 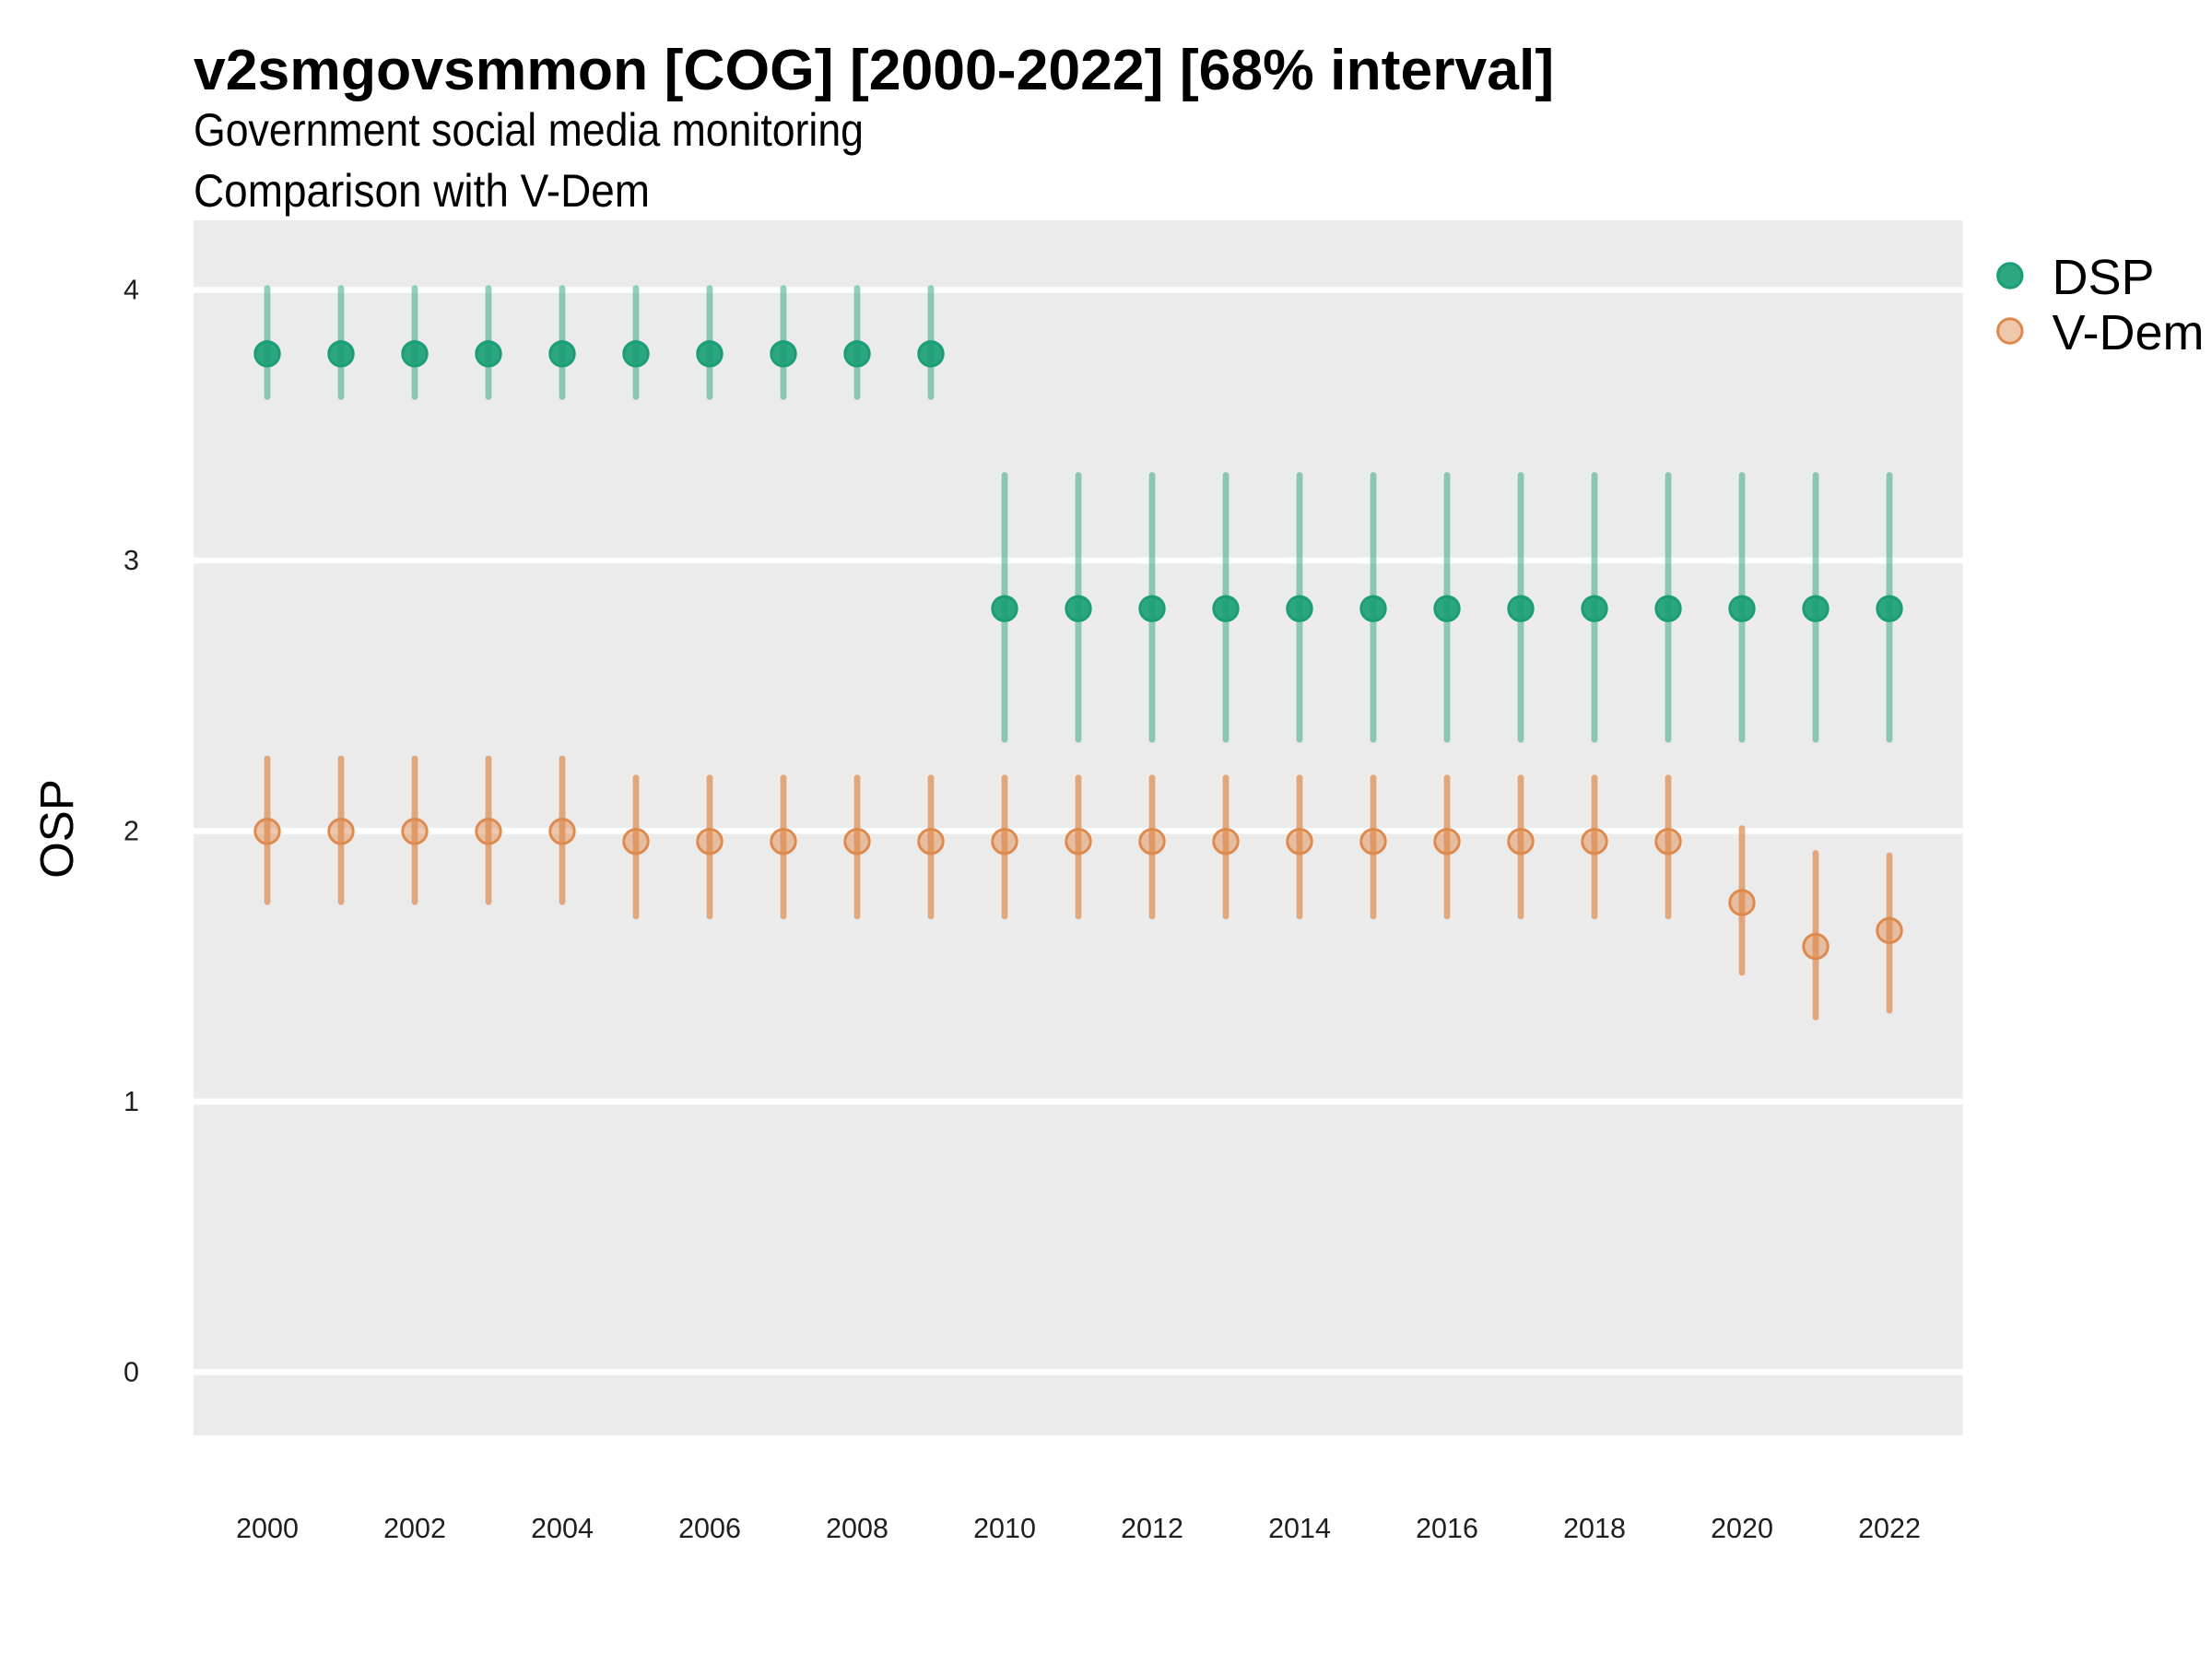 What do you see at coordinates (857, 1528) in the screenshot?
I see `svg-text: 2008` at bounding box center [857, 1528].